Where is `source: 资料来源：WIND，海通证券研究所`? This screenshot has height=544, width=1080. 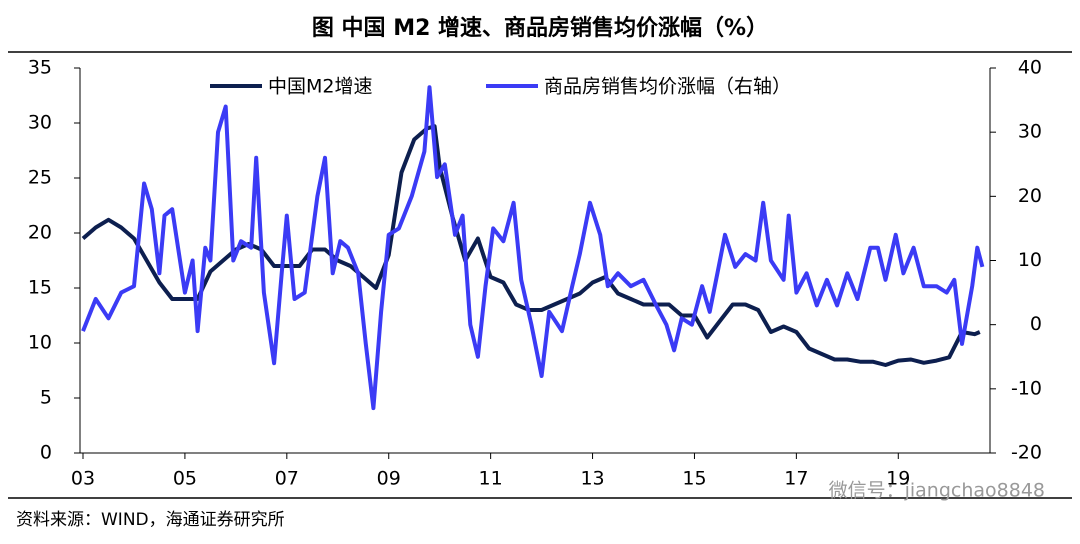
source: 资料来源：WIND，海通证券研究所 is located at coordinates (150, 520).